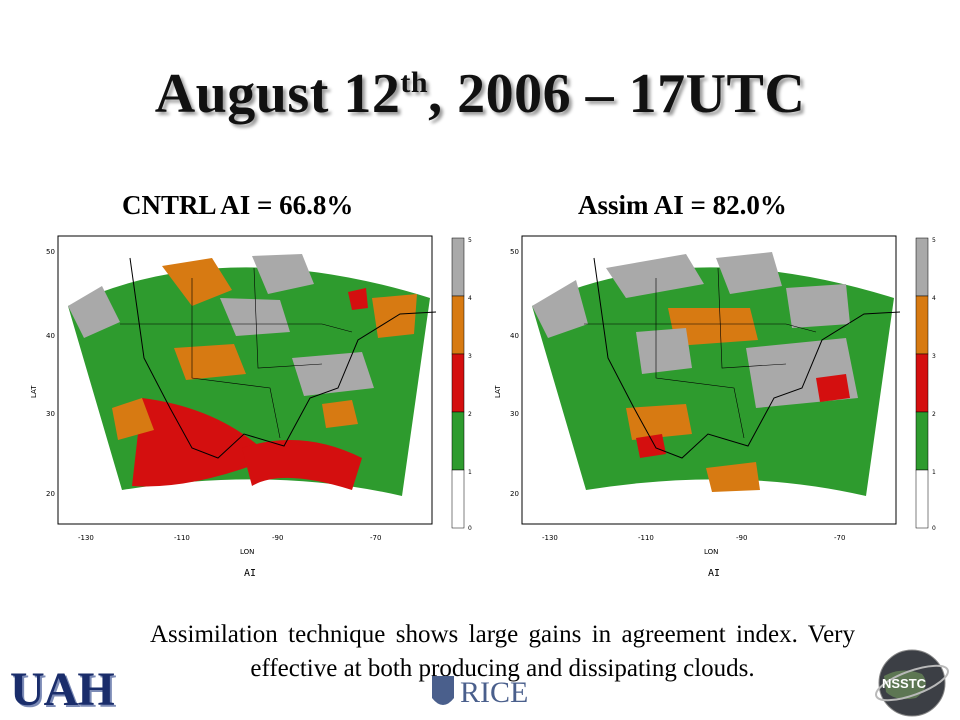 This screenshot has height=720, width=960. Describe the element at coordinates (682, 205) in the screenshot. I see `assim-panel-title: Assim AI = 82.0%` at that location.